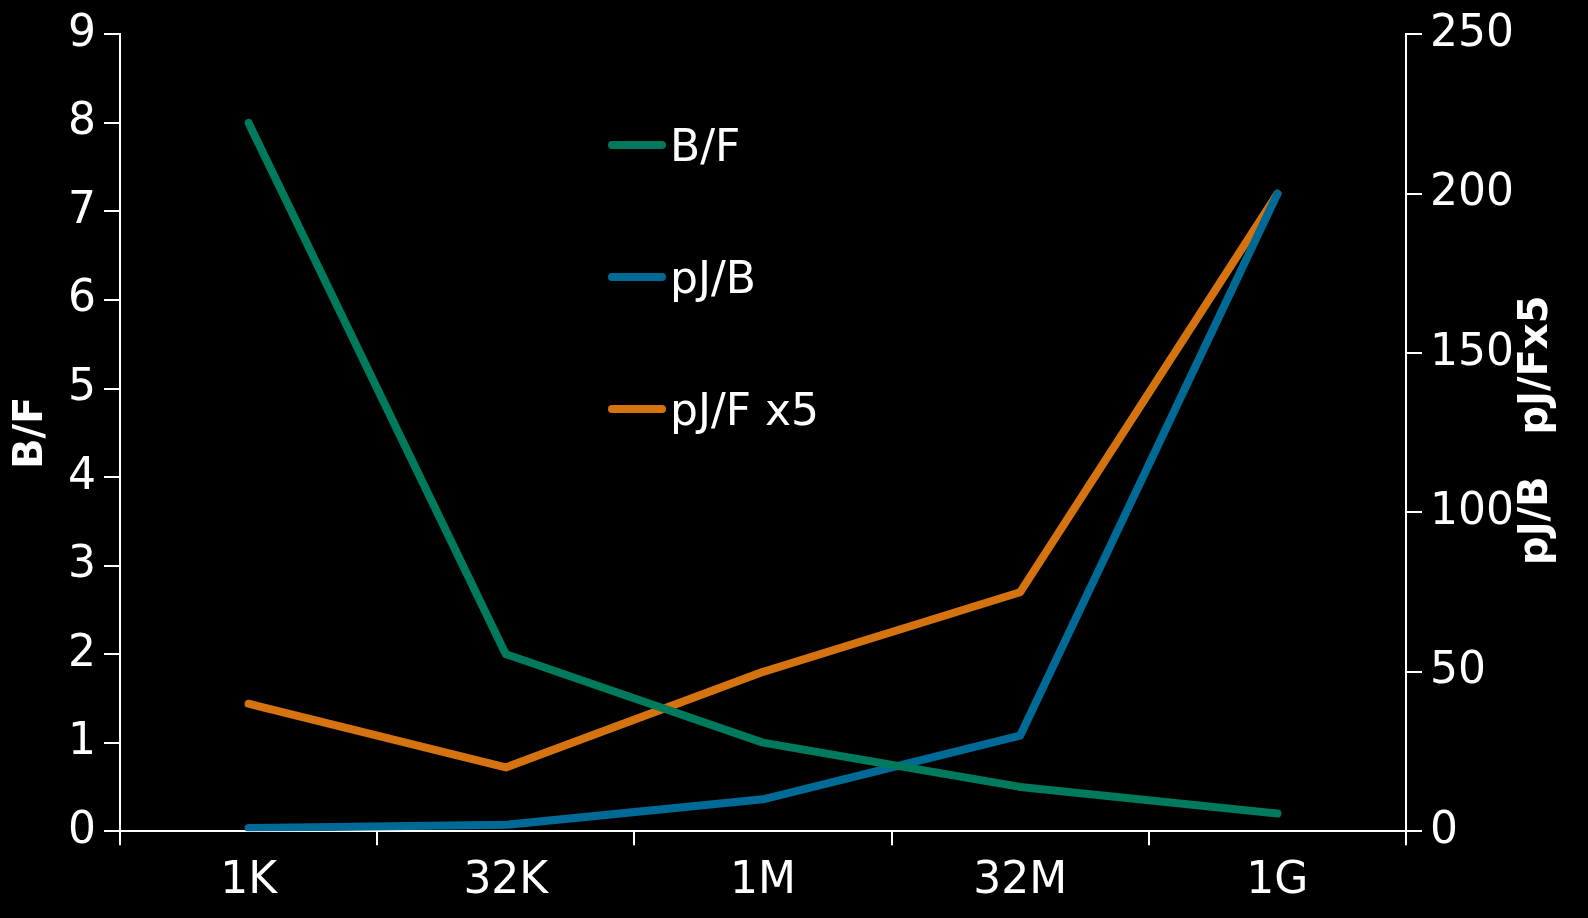 The width and height of the screenshot is (1588, 918). I want to click on y-tick-label: 7, so click(81, 207).